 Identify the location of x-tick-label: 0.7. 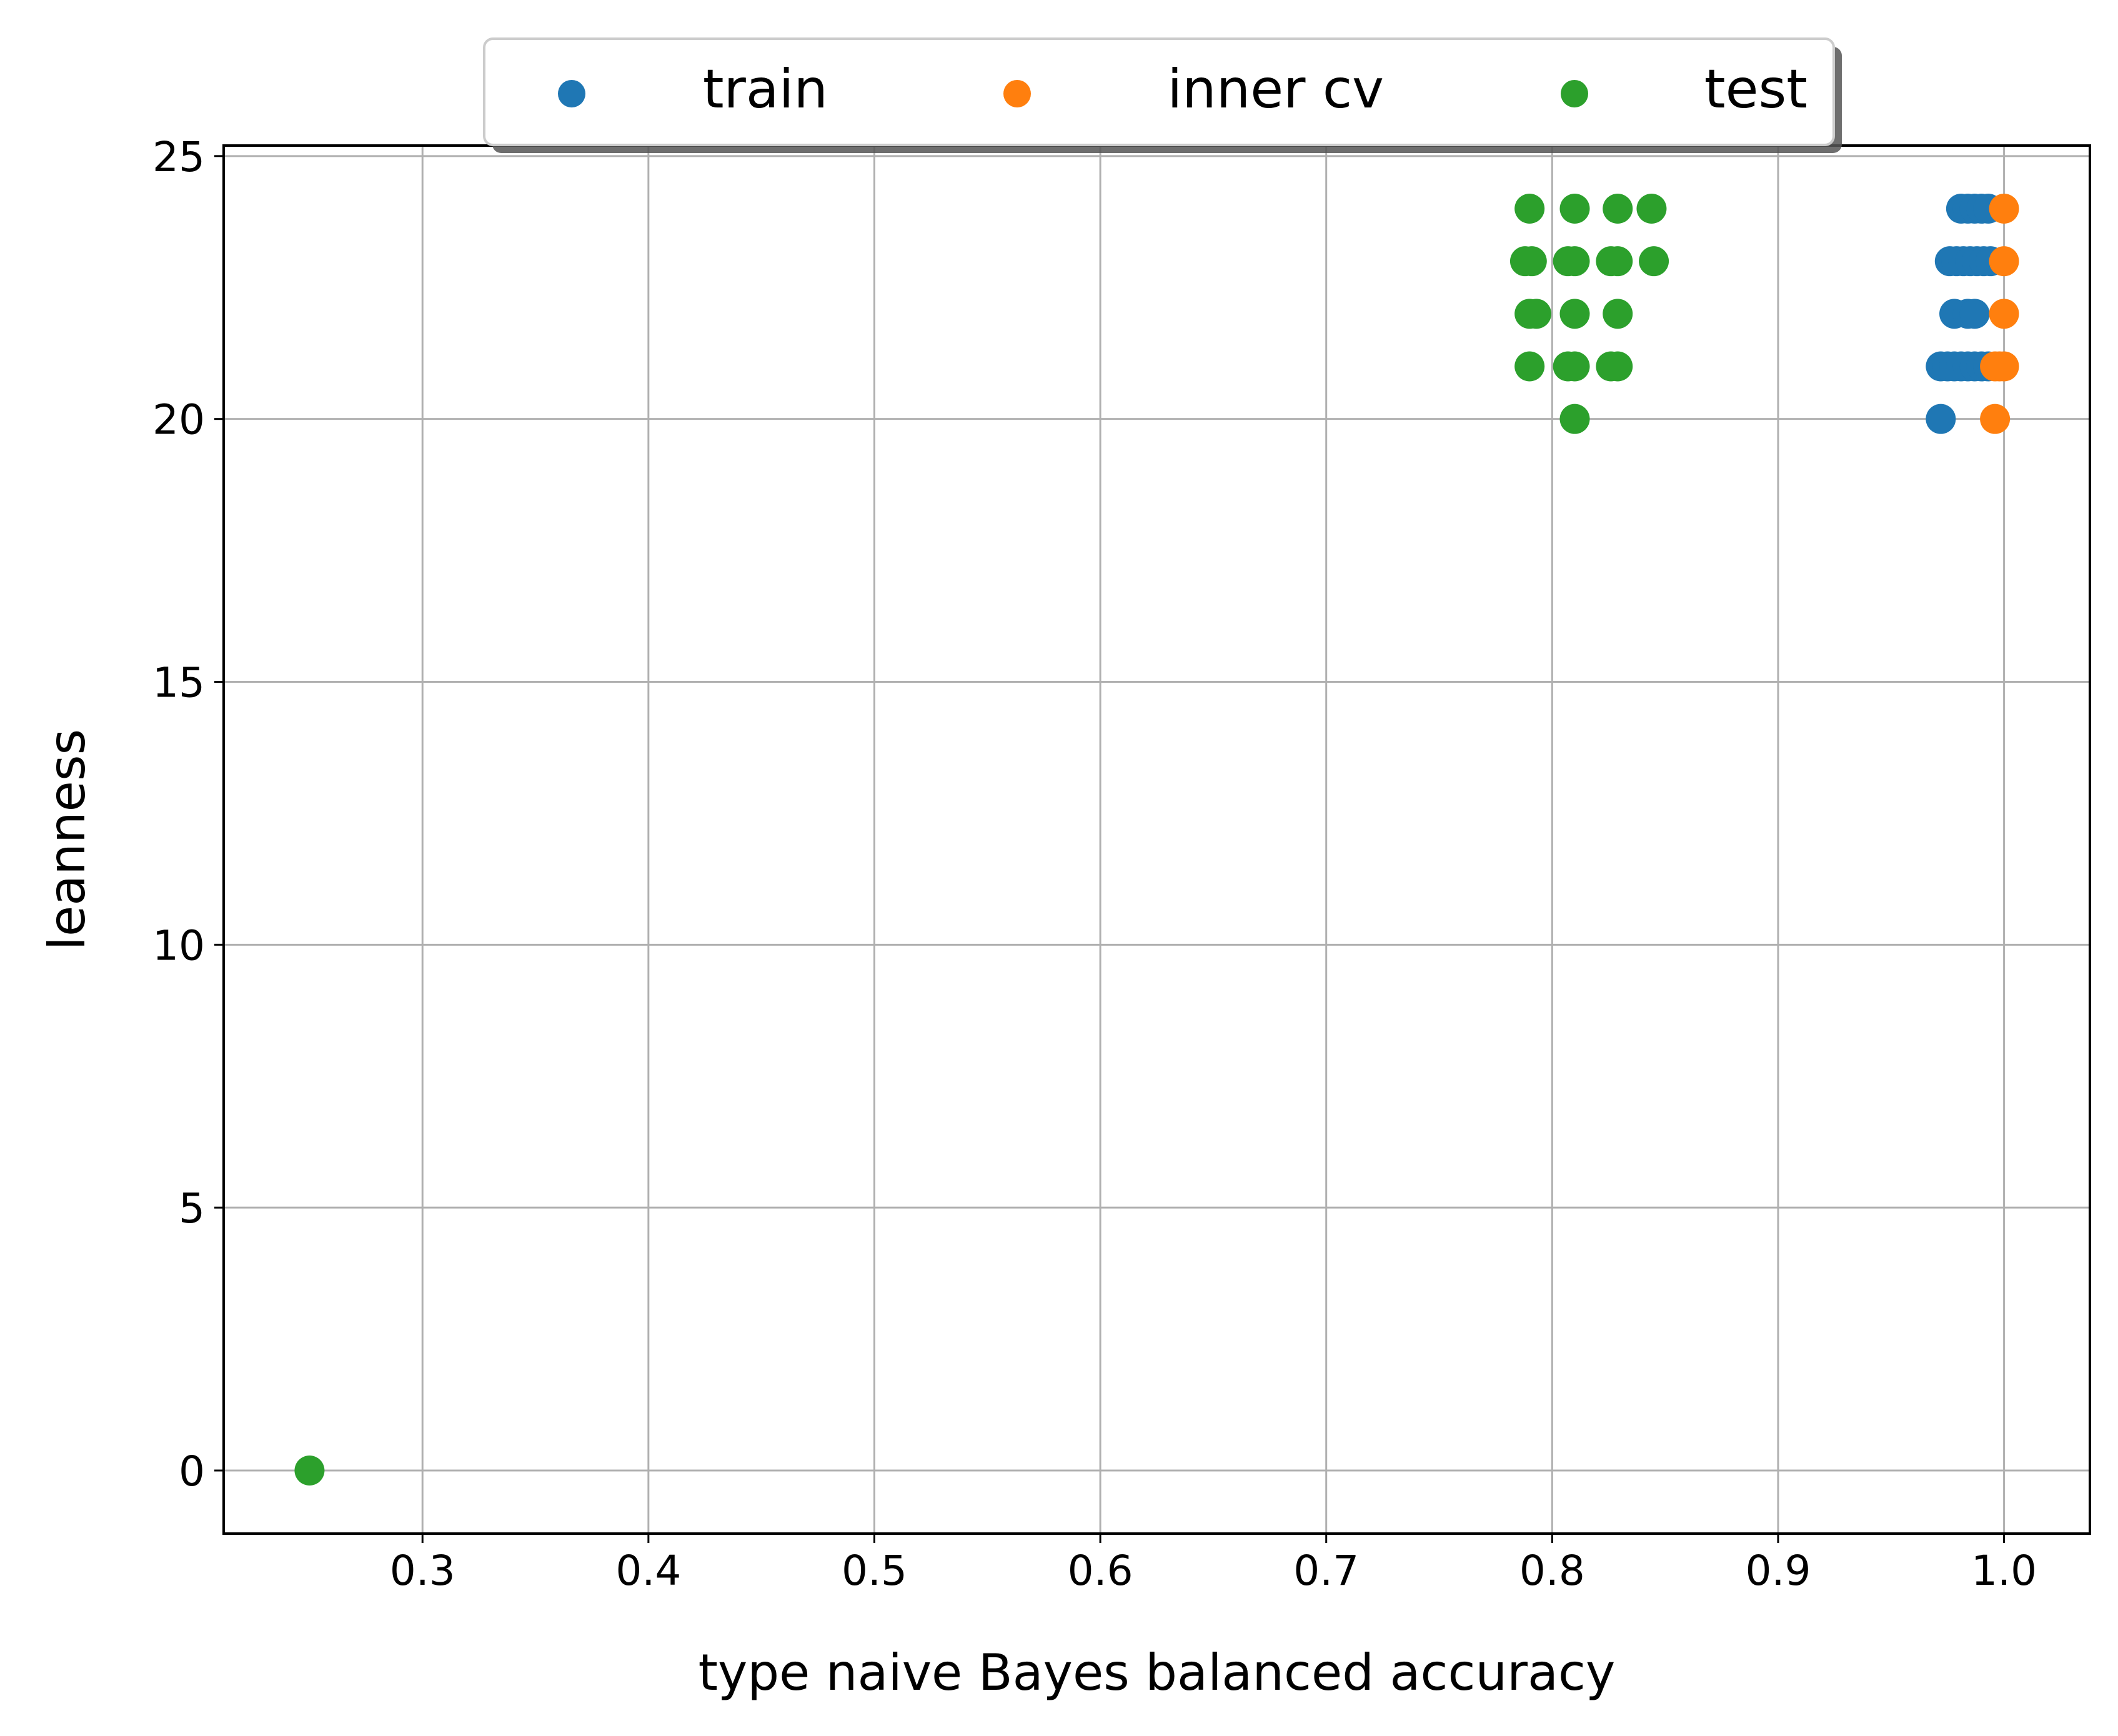
(1326, 1571).